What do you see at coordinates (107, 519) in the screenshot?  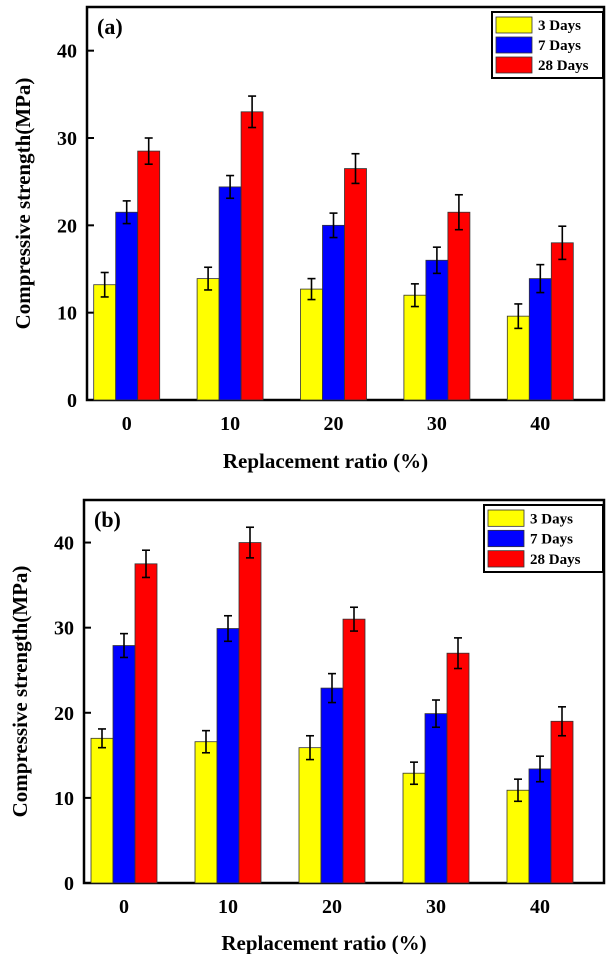 I see `panel-label: (b)` at bounding box center [107, 519].